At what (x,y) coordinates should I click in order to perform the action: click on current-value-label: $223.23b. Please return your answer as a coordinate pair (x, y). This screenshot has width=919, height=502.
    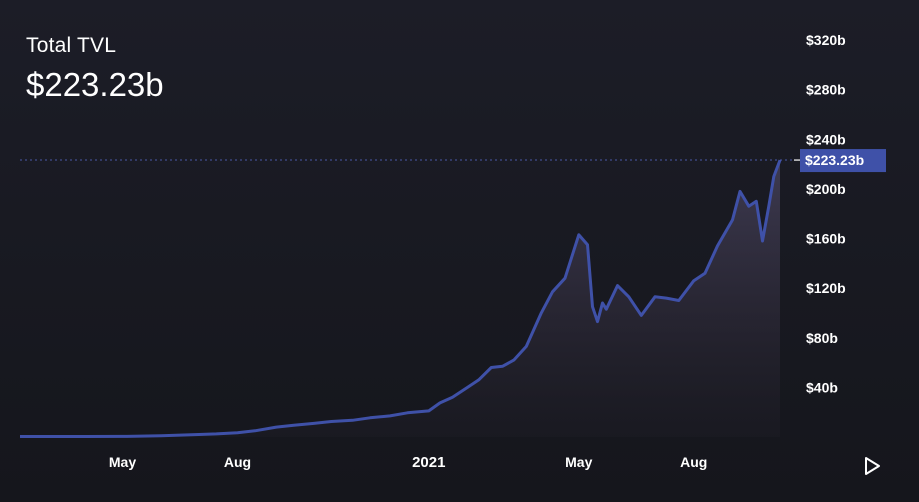
    Looking at the image, I should click on (834, 160).